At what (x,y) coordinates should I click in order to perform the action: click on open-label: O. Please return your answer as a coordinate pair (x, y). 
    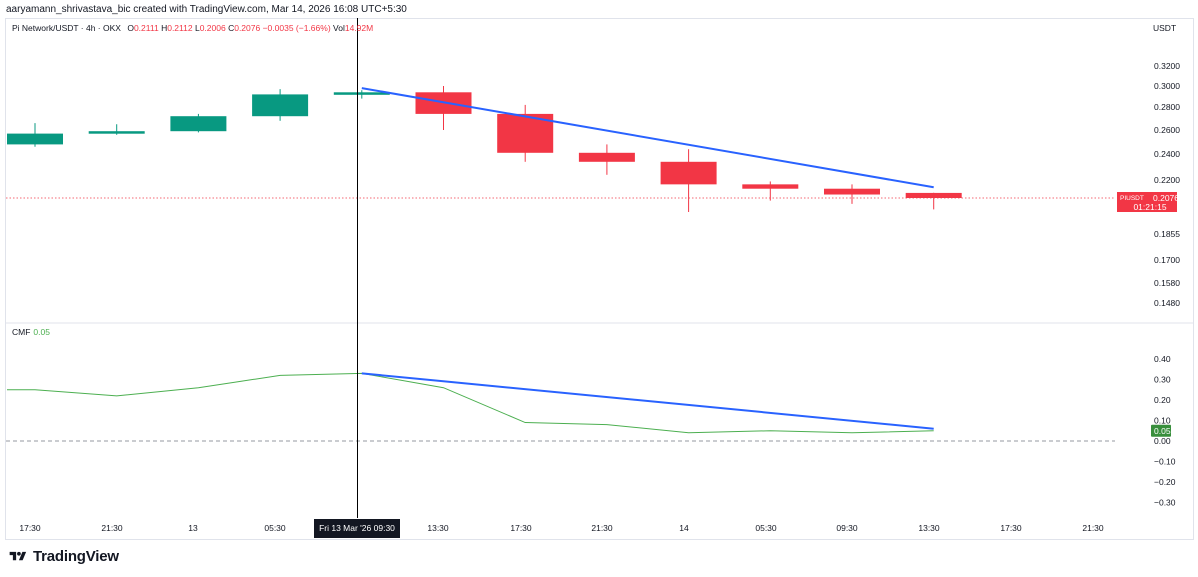
    Looking at the image, I should click on (130, 28).